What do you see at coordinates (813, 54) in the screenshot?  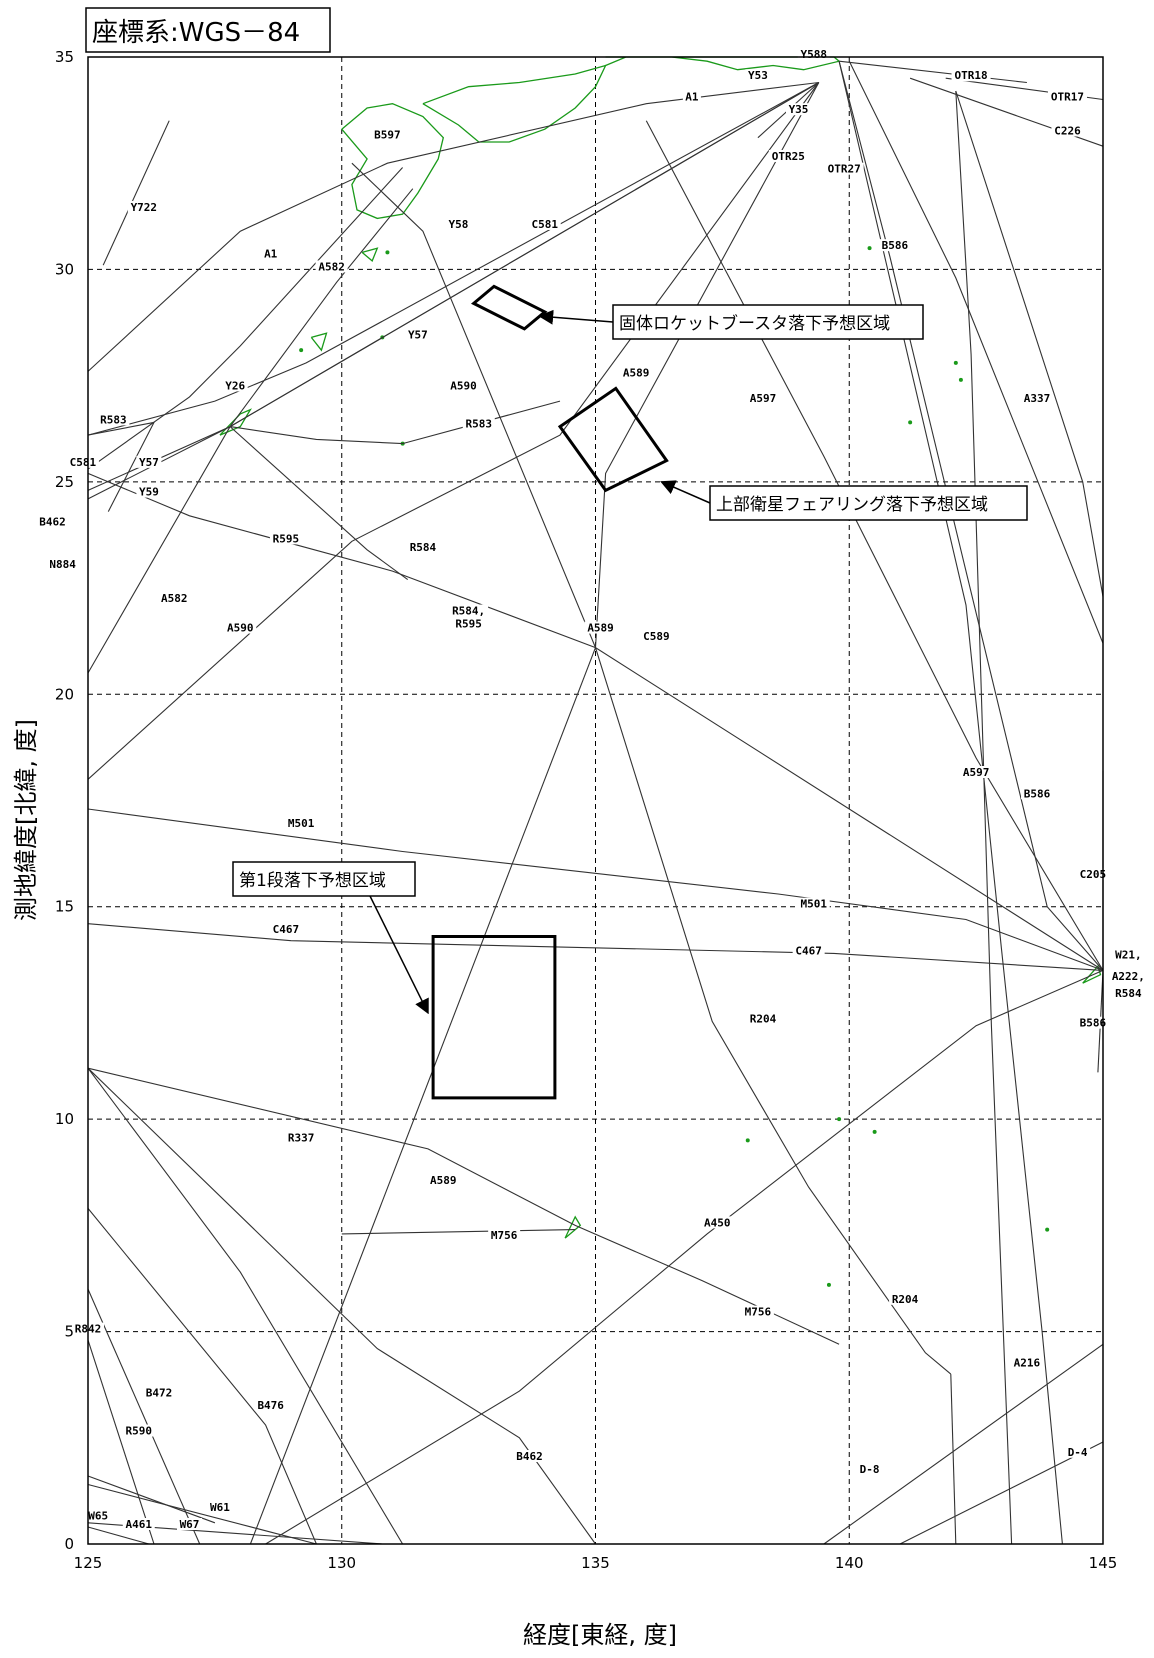 I see `route-label: Y588` at bounding box center [813, 54].